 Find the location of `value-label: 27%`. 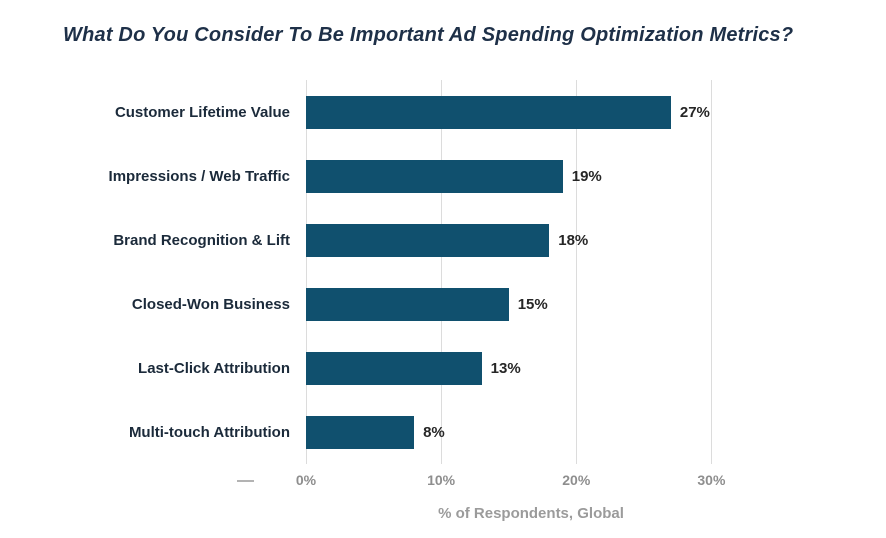

value-label: 27% is located at coordinates (694, 112).